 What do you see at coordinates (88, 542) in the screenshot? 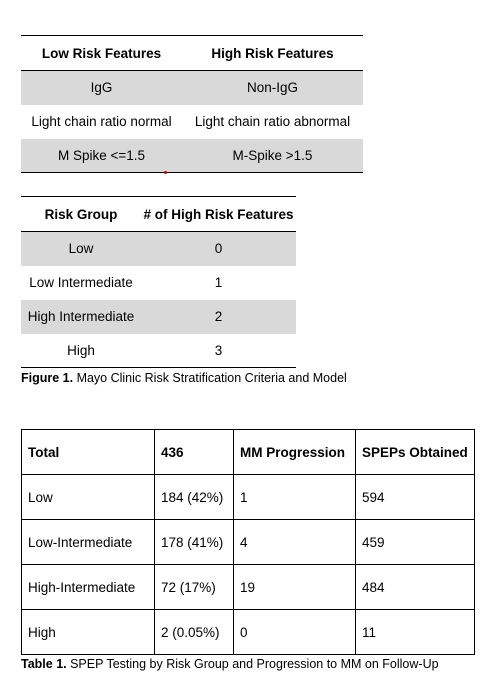
I see `table-cell: Low-Intermediate` at bounding box center [88, 542].